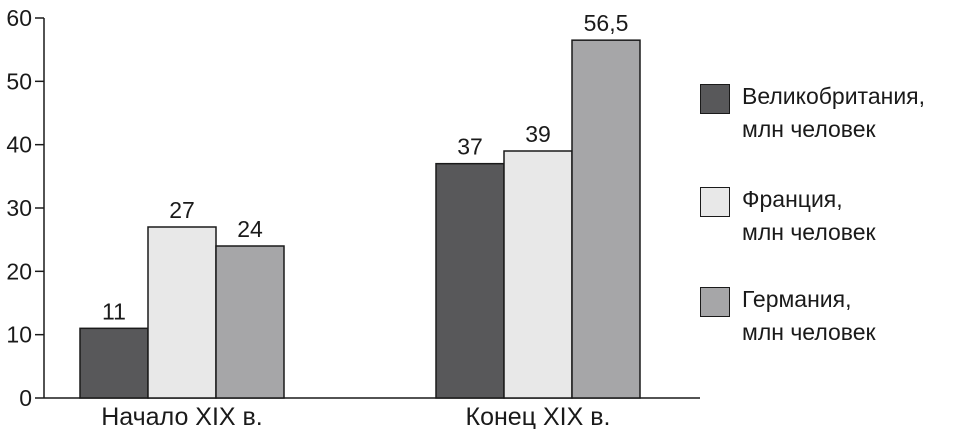 The height and width of the screenshot is (429, 964). Describe the element at coordinates (834, 96) in the screenshot. I see `legend-label-line1: Великобритания,` at that location.